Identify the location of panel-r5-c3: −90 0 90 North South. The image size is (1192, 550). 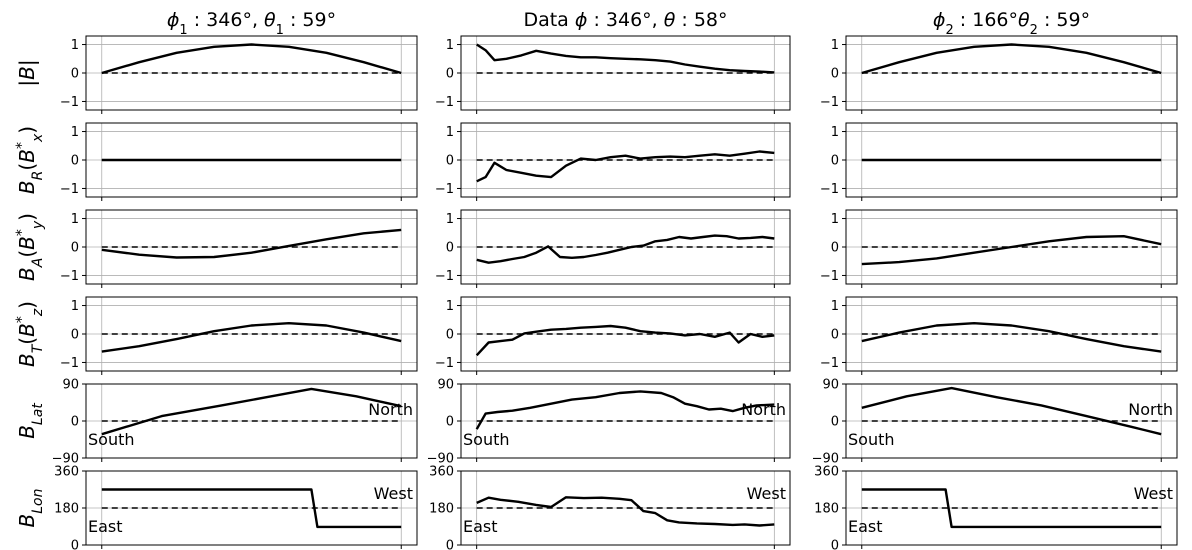
(995, 422).